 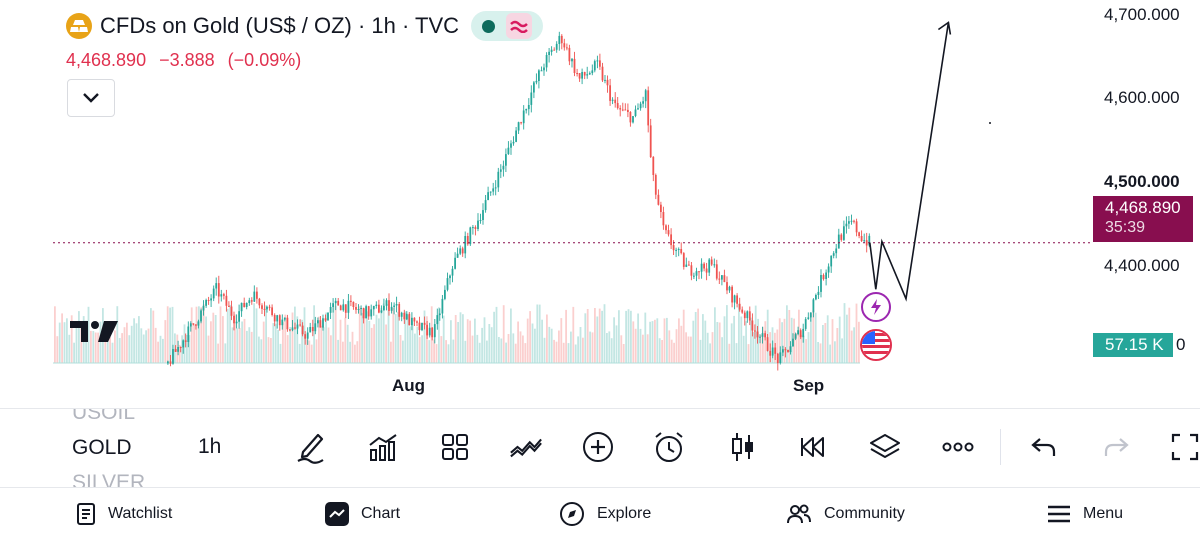 What do you see at coordinates (1116, 447) in the screenshot?
I see `redo-icon` at bounding box center [1116, 447].